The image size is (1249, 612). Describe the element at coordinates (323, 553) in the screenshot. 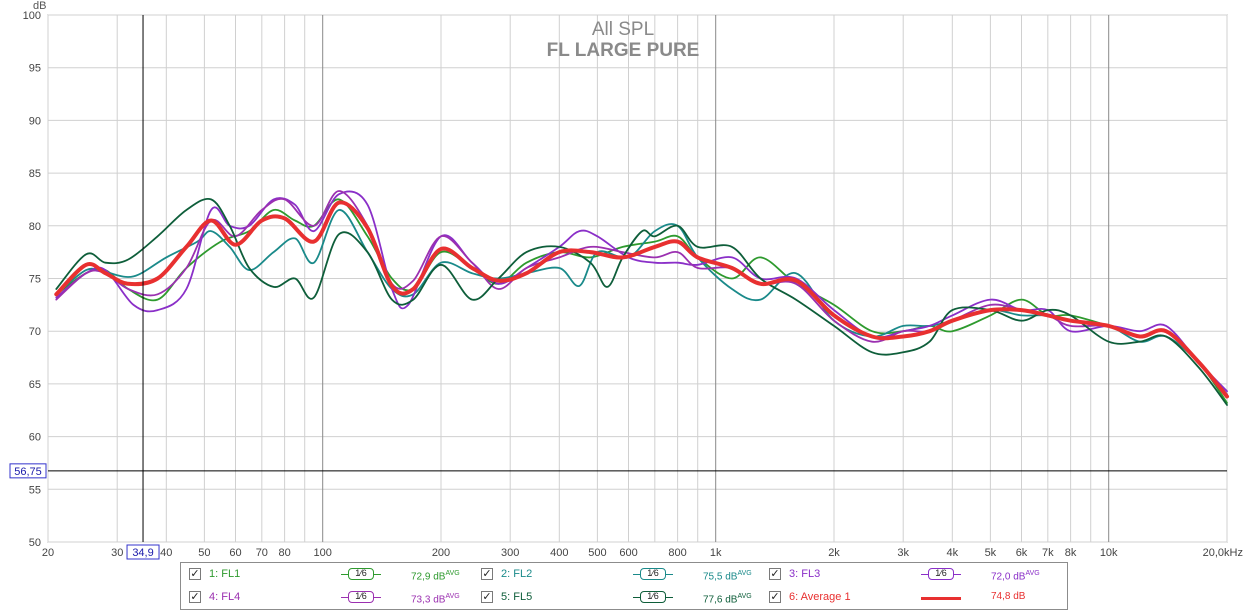

I see `x-tick-label: 100` at that location.